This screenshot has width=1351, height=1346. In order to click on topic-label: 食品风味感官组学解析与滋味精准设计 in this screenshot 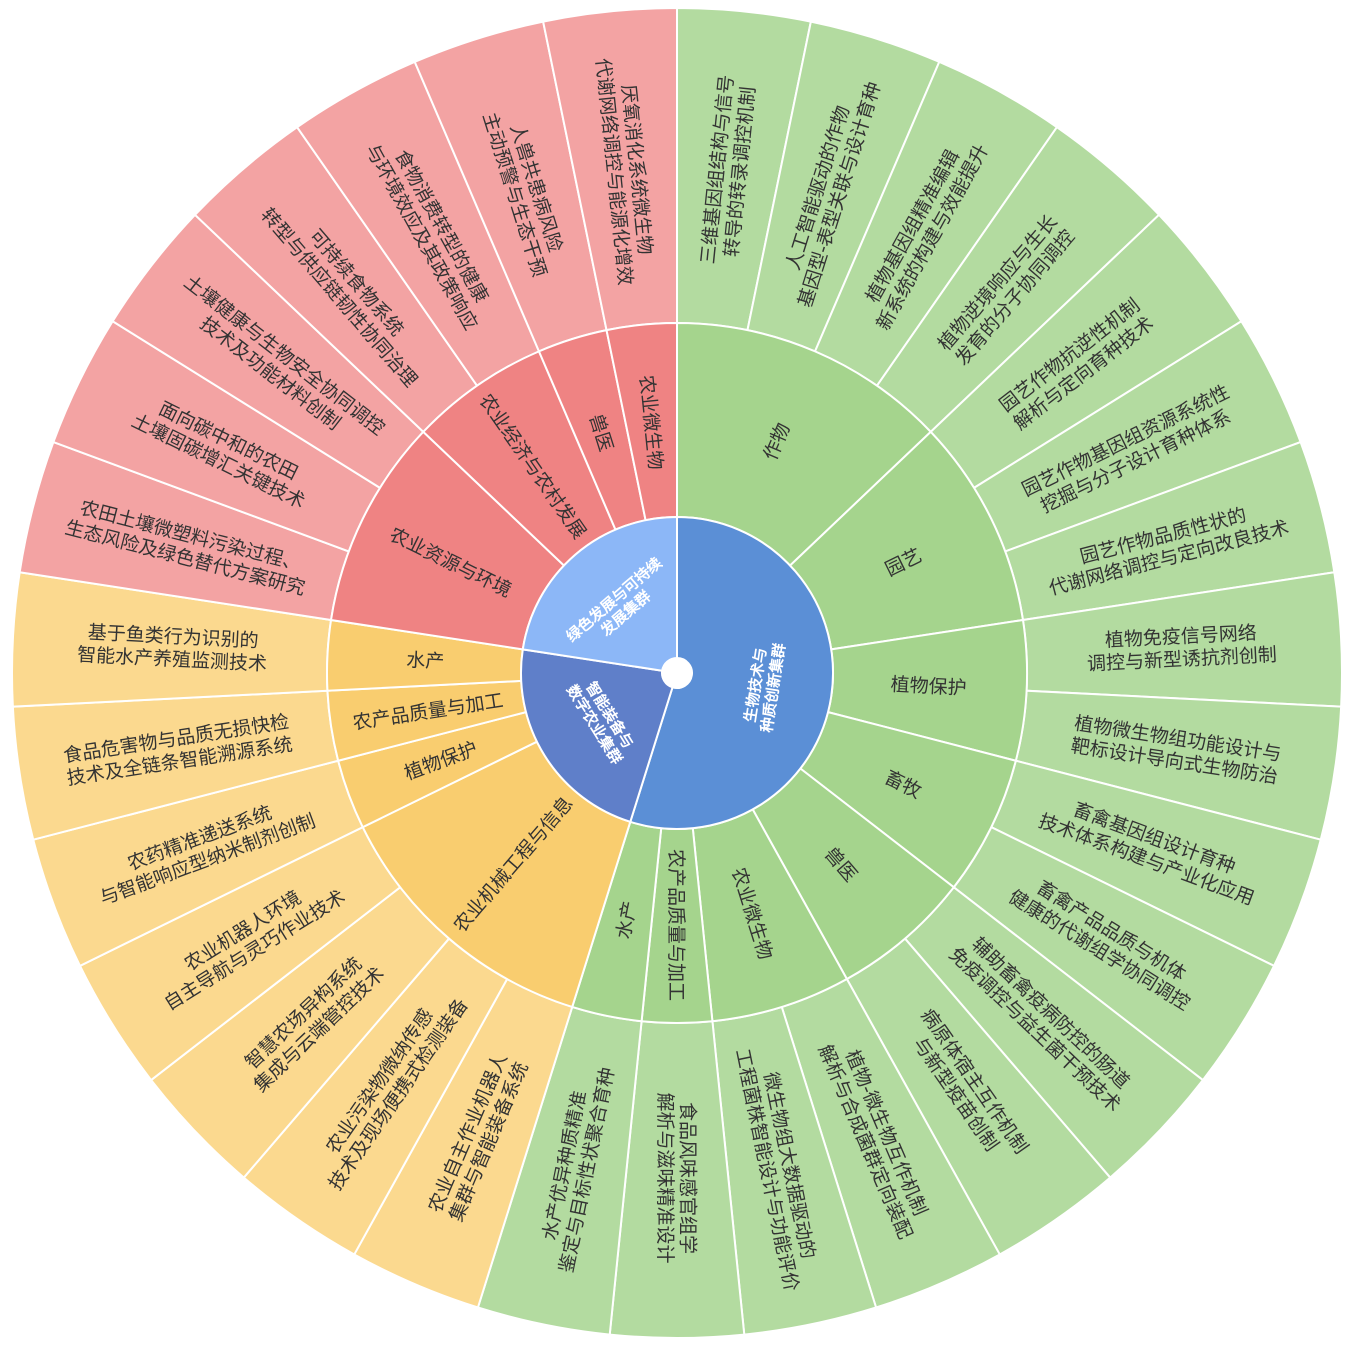, I will do `click(676, 1177)`.